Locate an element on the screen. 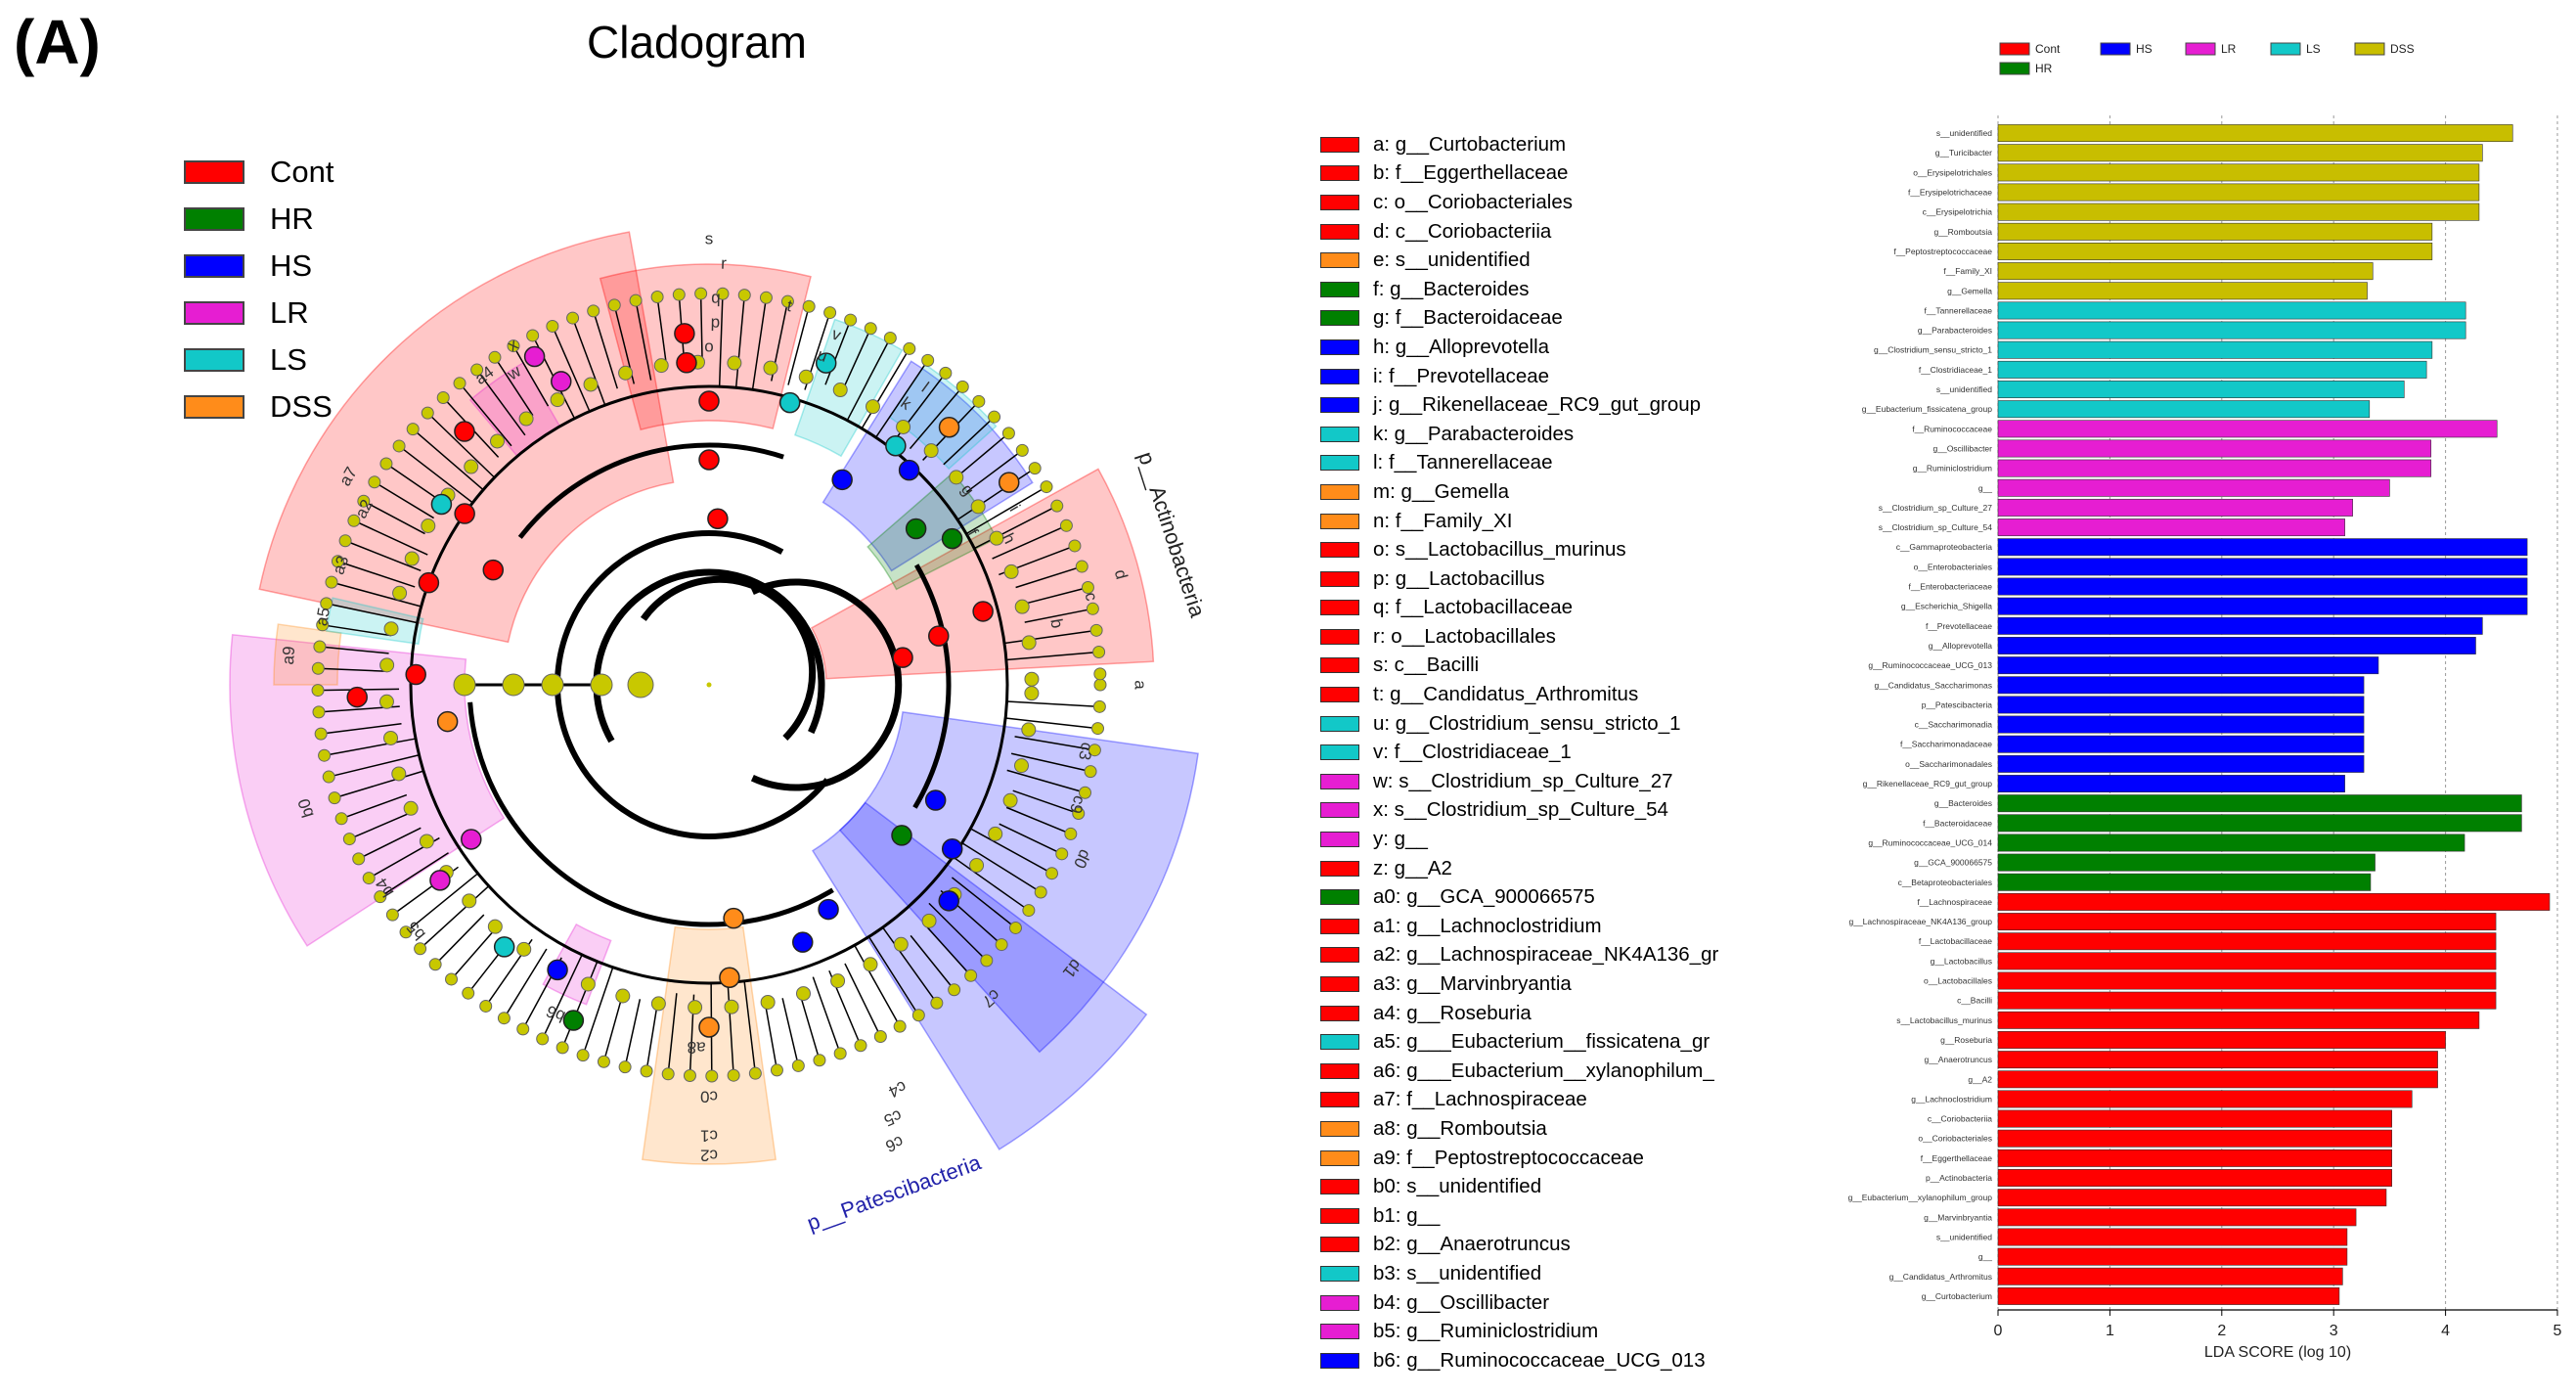 The image size is (2576, 1397). group-legend-item: DSS is located at coordinates (258, 406).